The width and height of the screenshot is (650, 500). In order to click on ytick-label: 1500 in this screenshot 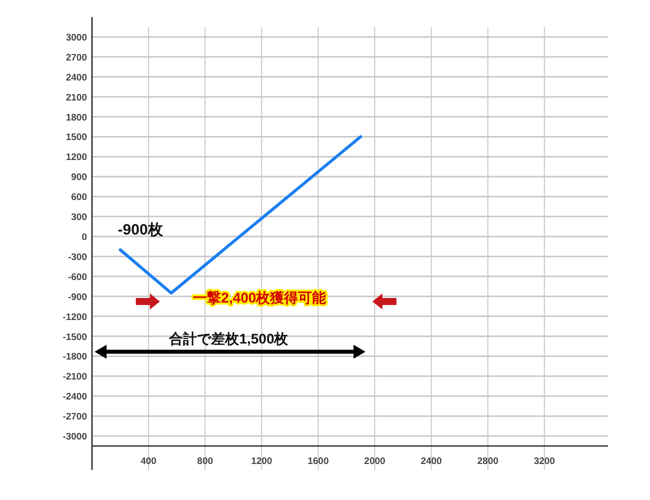, I will do `click(76, 138)`.